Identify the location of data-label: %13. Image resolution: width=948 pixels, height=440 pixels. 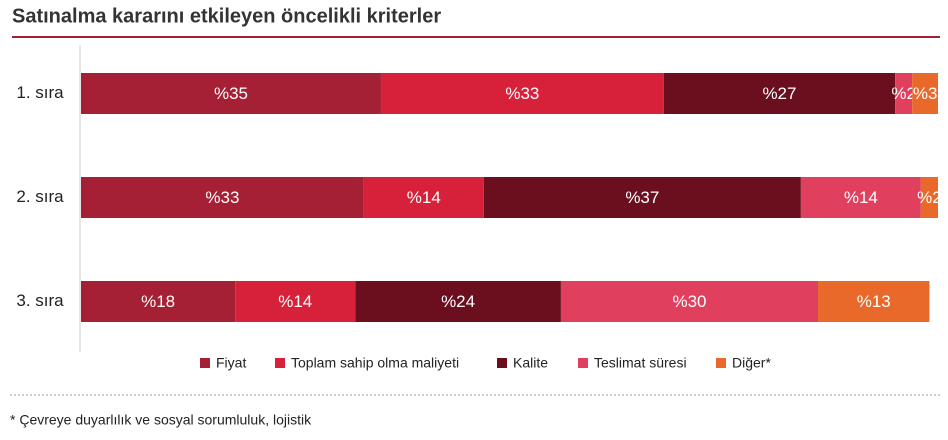
(874, 301).